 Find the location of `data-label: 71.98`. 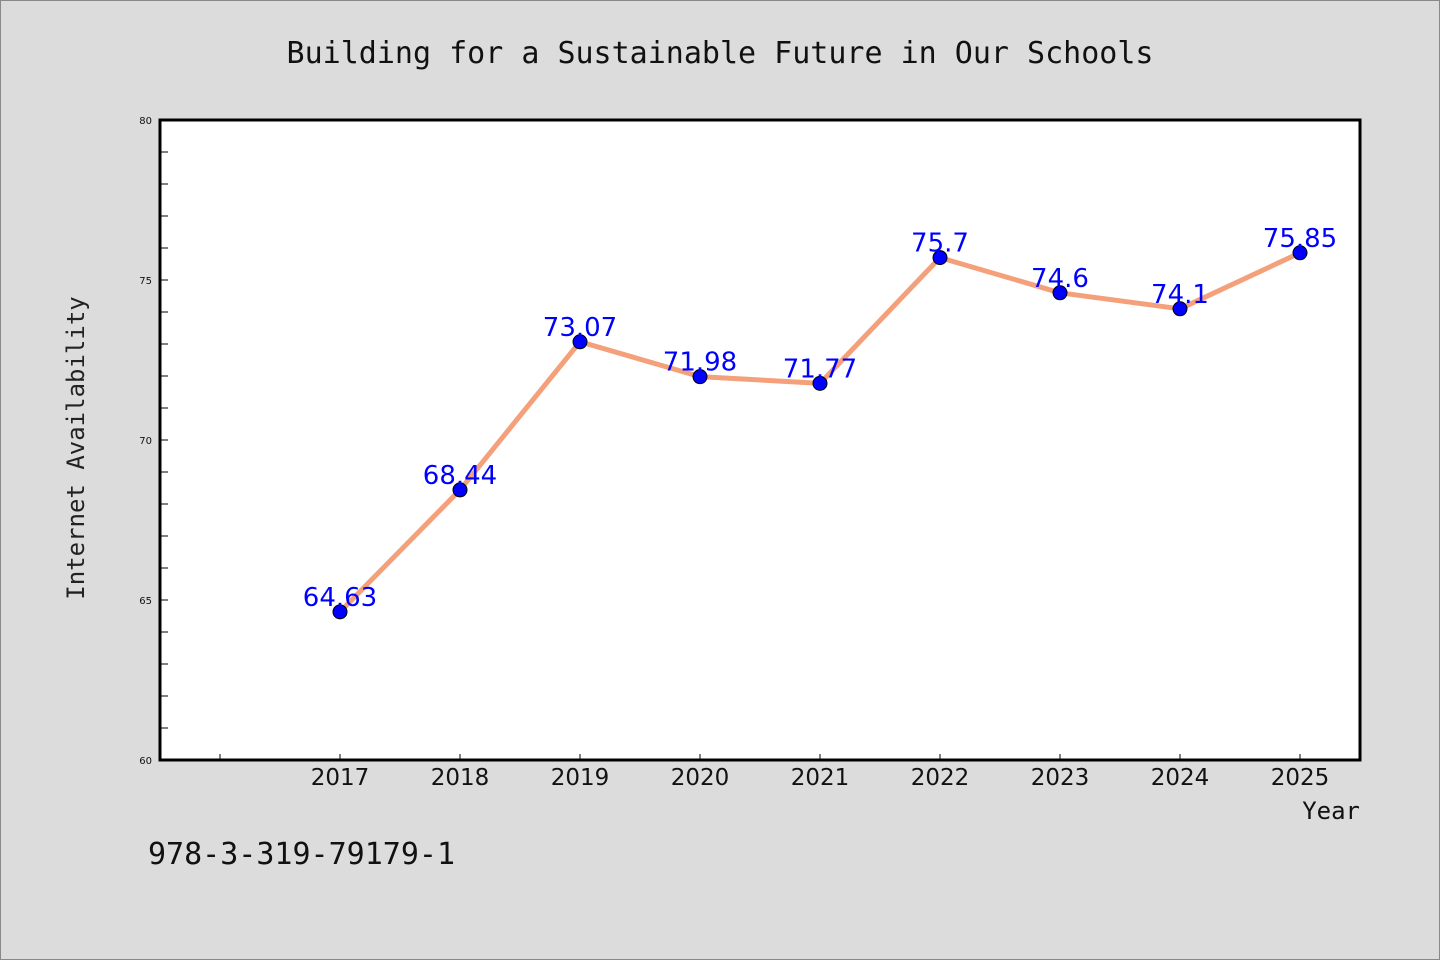

data-label: 71.98 is located at coordinates (700, 363).